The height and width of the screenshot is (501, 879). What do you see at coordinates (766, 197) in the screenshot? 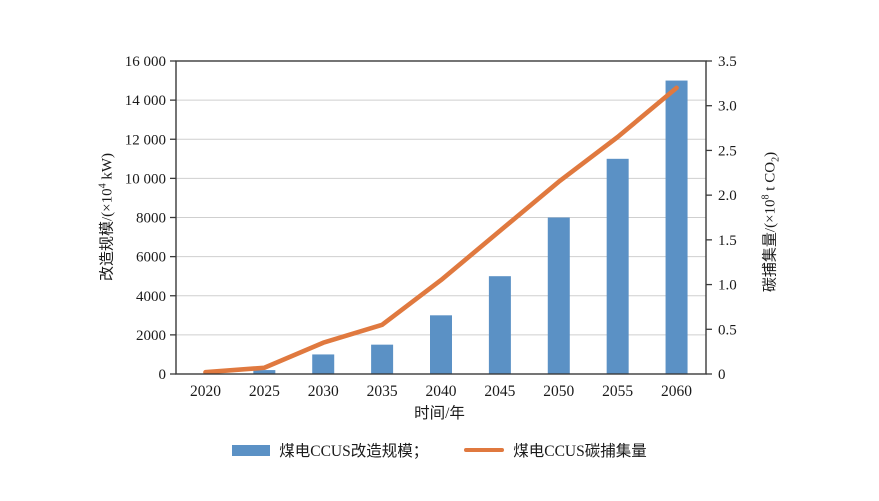
I see `right-axis-title-sup: 8` at bounding box center [766, 197].